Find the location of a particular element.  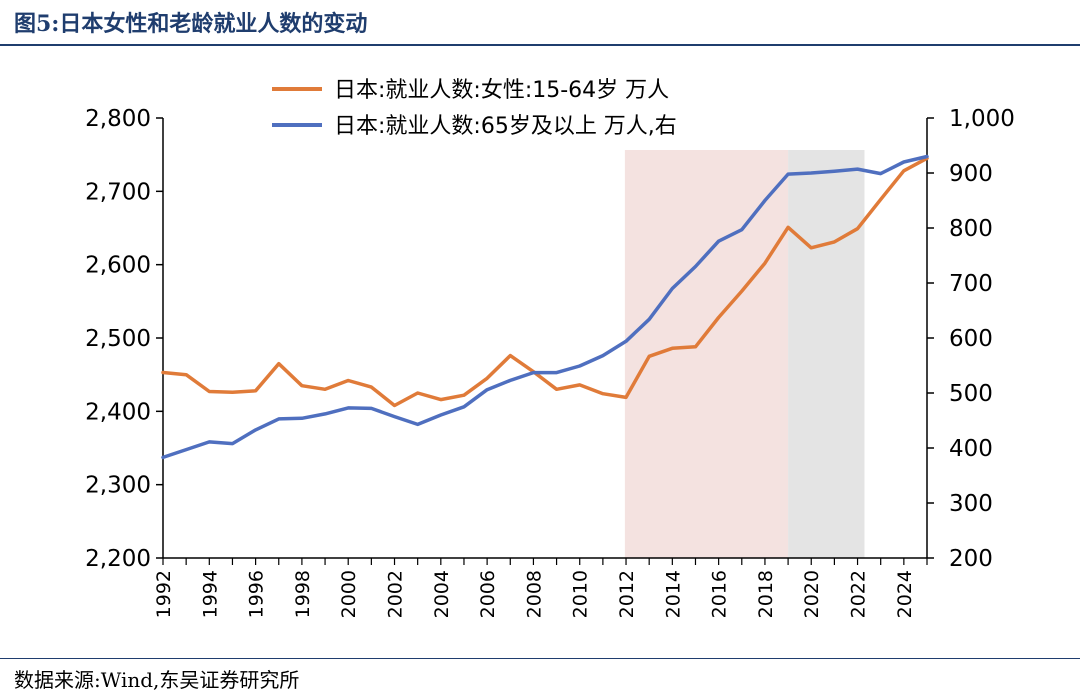

y-right-tick-label: 700 is located at coordinates (971, 284).